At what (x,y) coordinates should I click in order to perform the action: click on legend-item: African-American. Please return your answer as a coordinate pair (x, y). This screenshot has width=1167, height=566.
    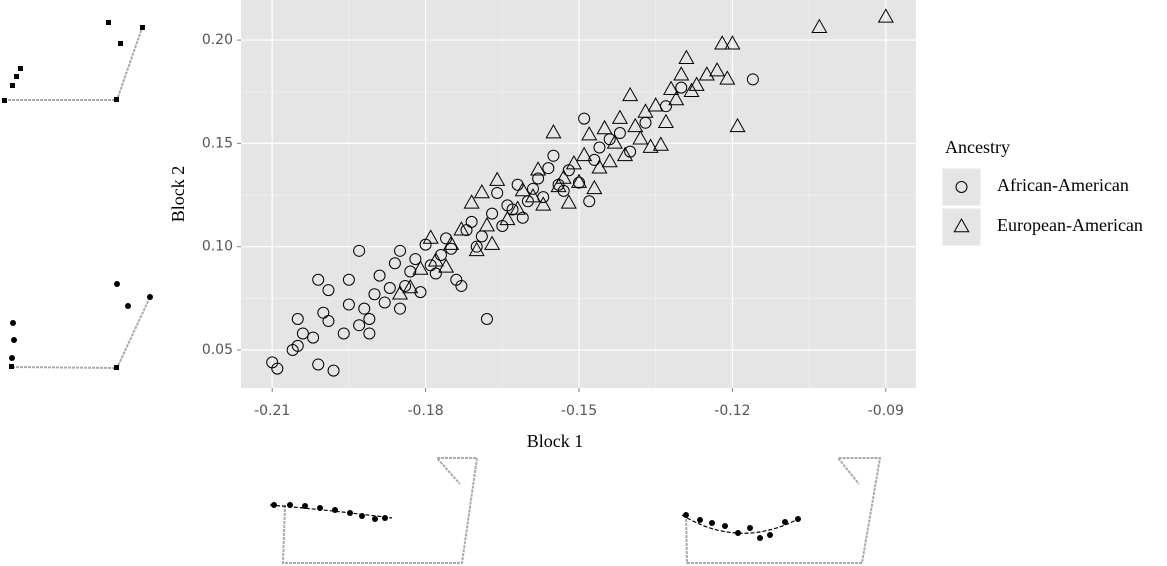
    Looking at the image, I should click on (1035, 187).